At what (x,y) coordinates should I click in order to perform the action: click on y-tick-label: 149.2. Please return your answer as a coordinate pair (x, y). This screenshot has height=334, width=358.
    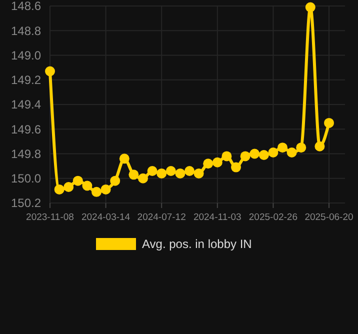
    Looking at the image, I should click on (26, 80).